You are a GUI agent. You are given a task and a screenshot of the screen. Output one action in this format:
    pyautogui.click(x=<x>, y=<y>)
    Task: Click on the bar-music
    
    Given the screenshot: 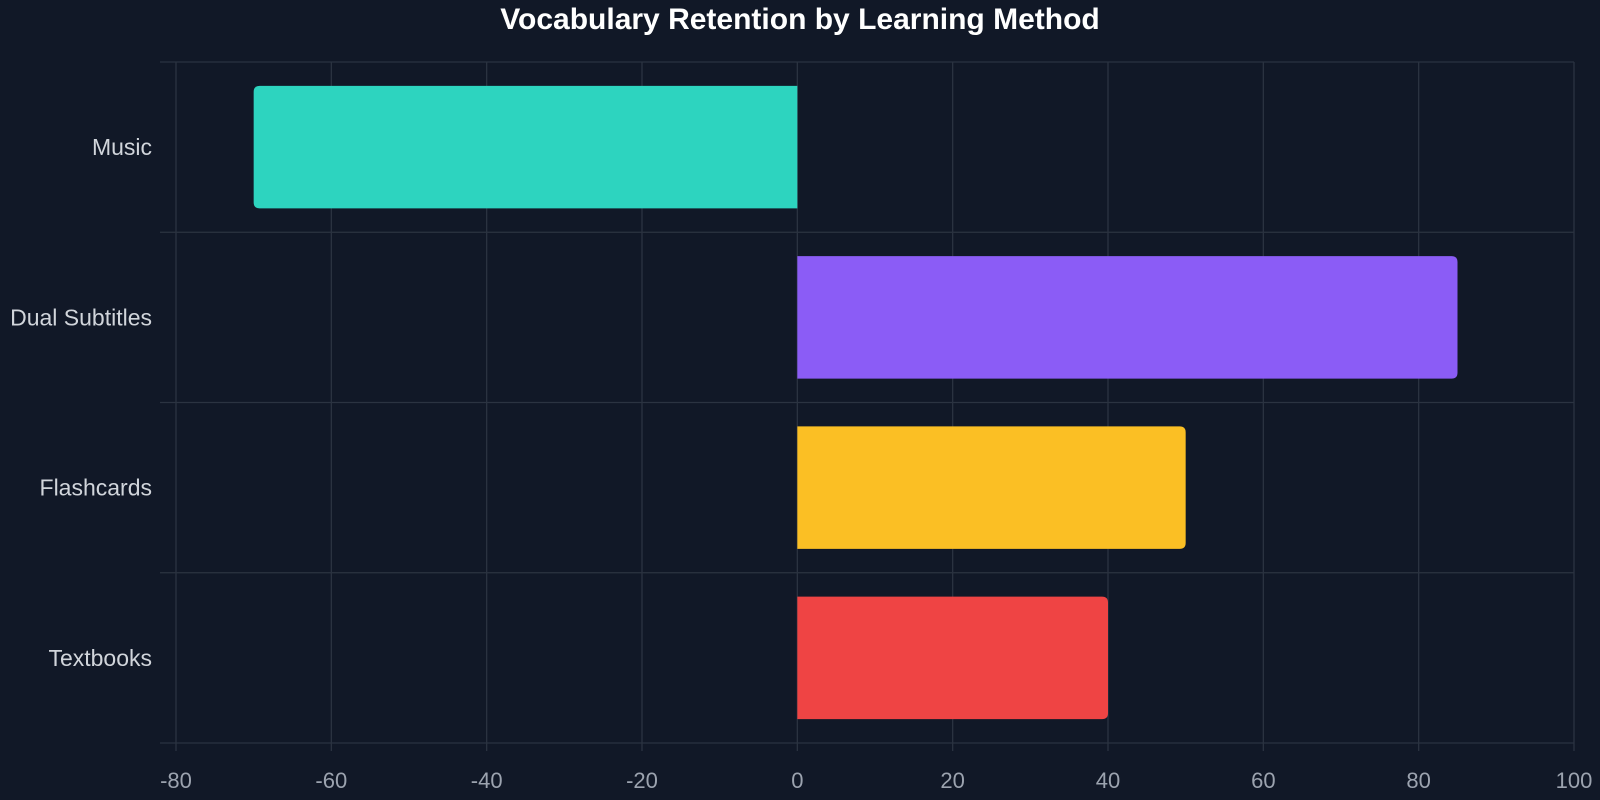 What is the action you would take?
    pyautogui.click(x=525, y=147)
    